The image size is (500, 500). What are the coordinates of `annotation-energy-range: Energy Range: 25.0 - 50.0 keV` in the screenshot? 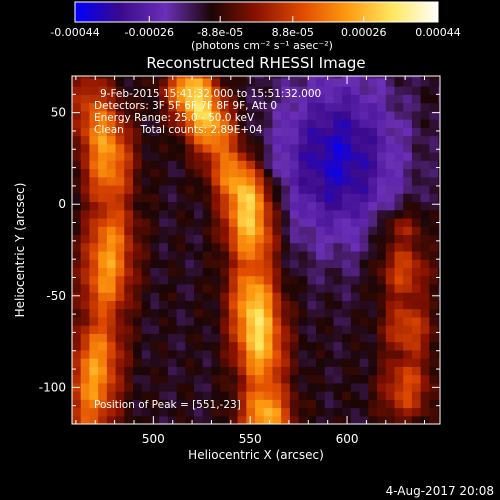 It's located at (174, 118).